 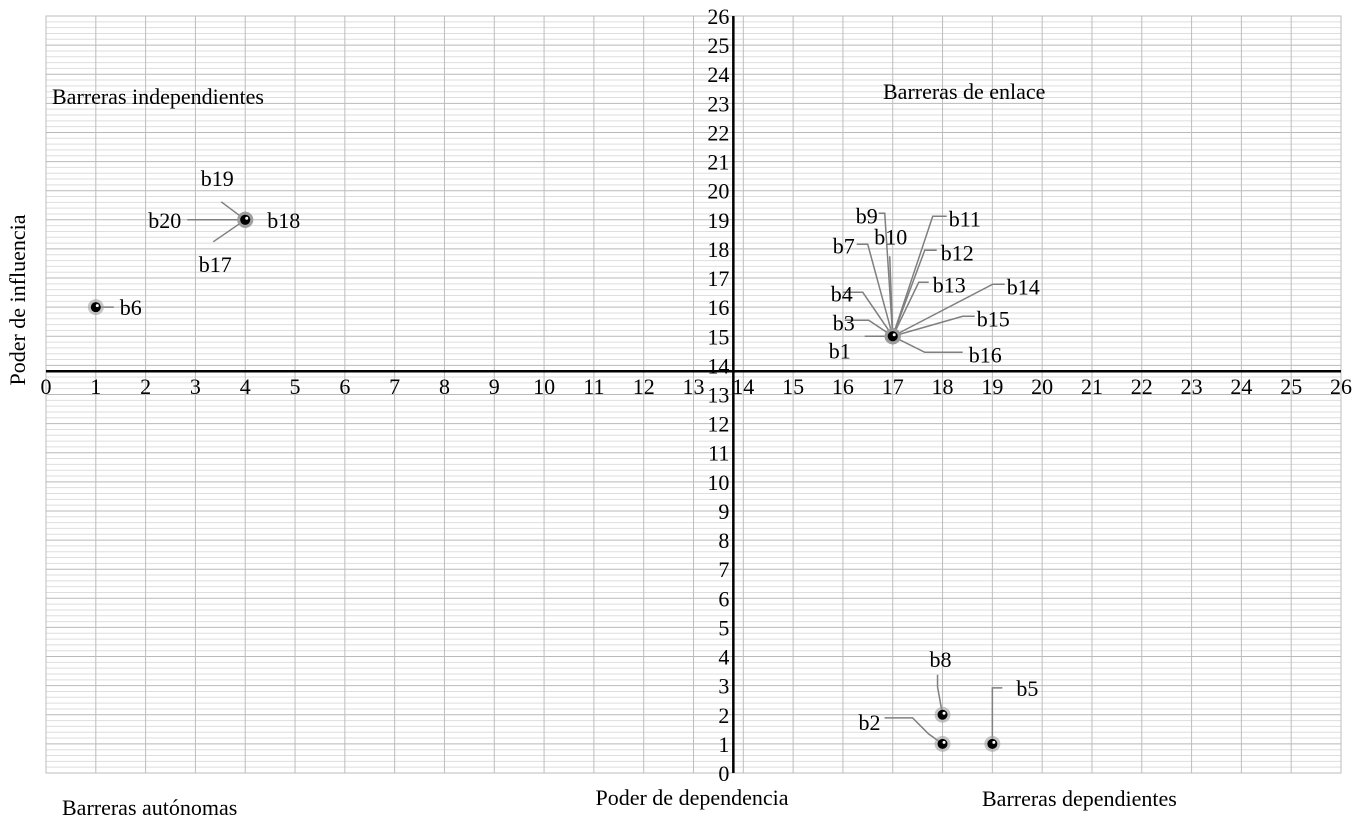 What do you see at coordinates (718, 220) in the screenshot?
I see `y-tick-label: 19` at bounding box center [718, 220].